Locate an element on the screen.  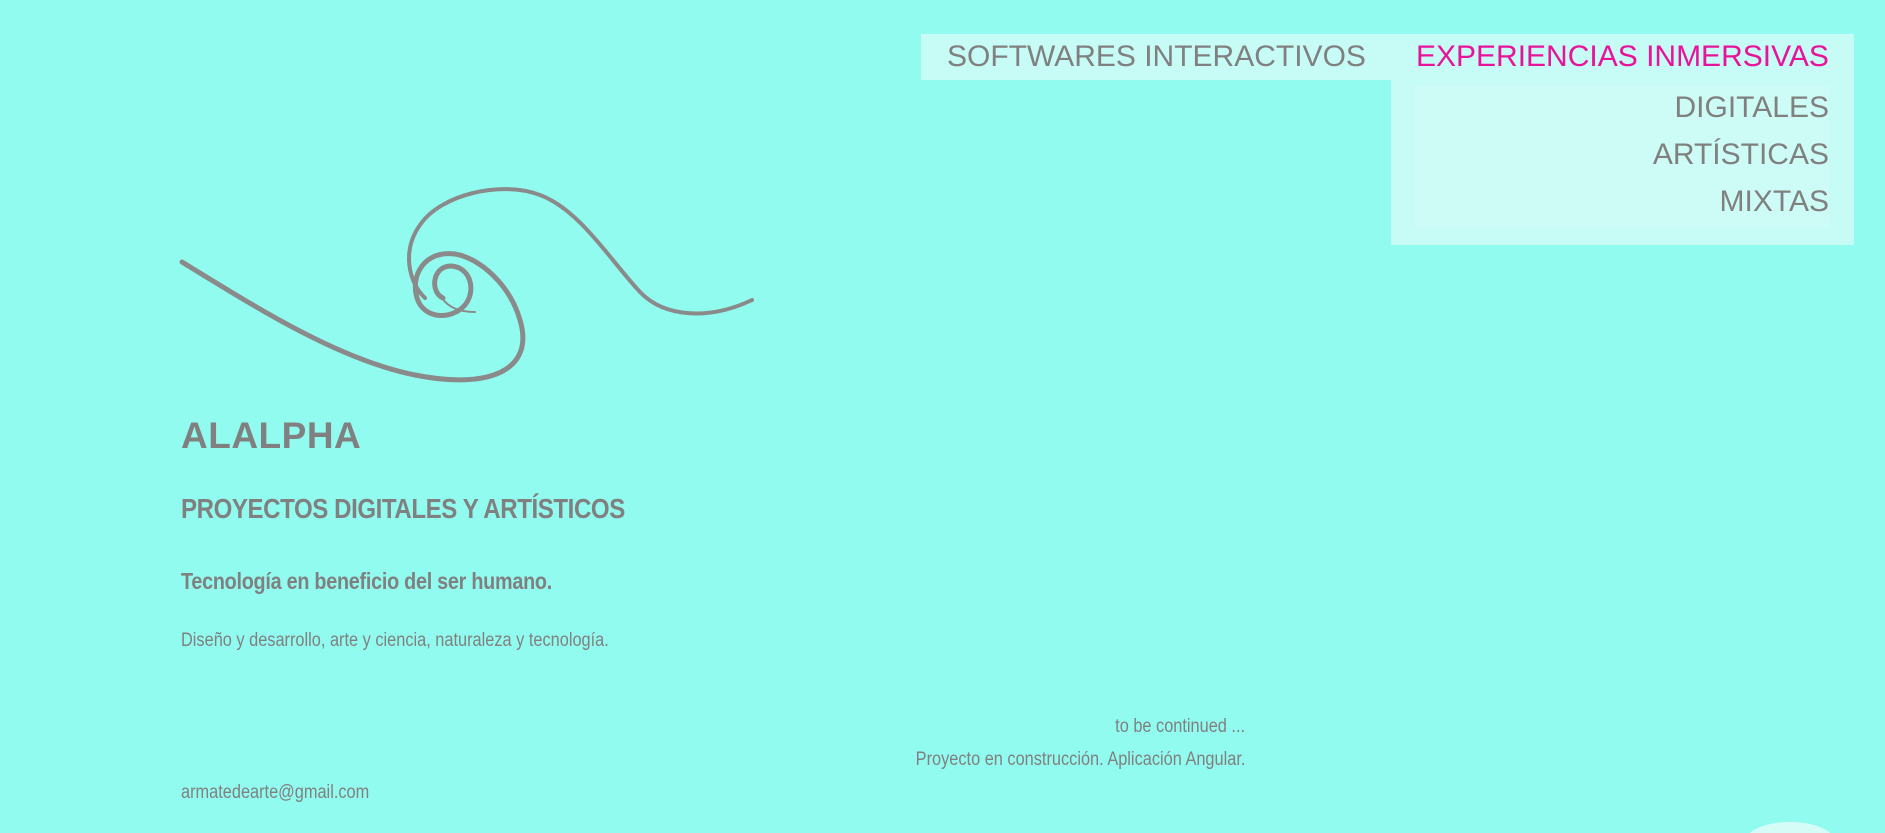
dropdown-item-mixtas: MIXTAS is located at coordinates (1774, 201).